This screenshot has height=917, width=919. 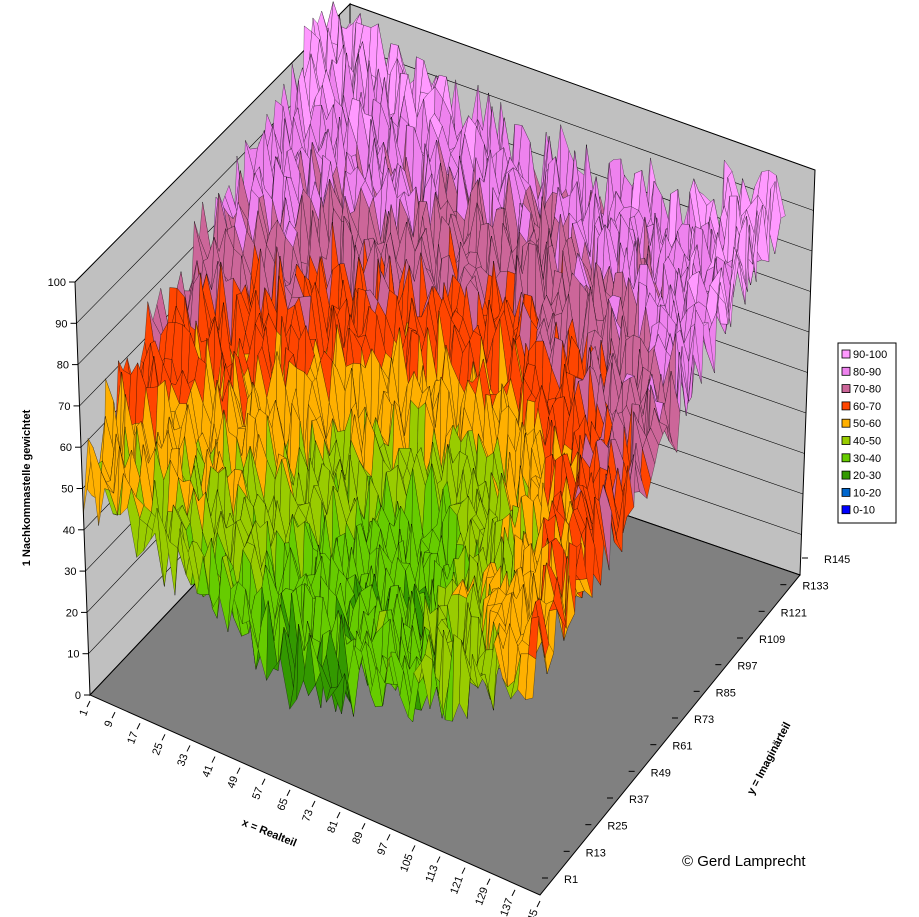 I want to click on legend-label: 60-70, so click(x=867, y=407).